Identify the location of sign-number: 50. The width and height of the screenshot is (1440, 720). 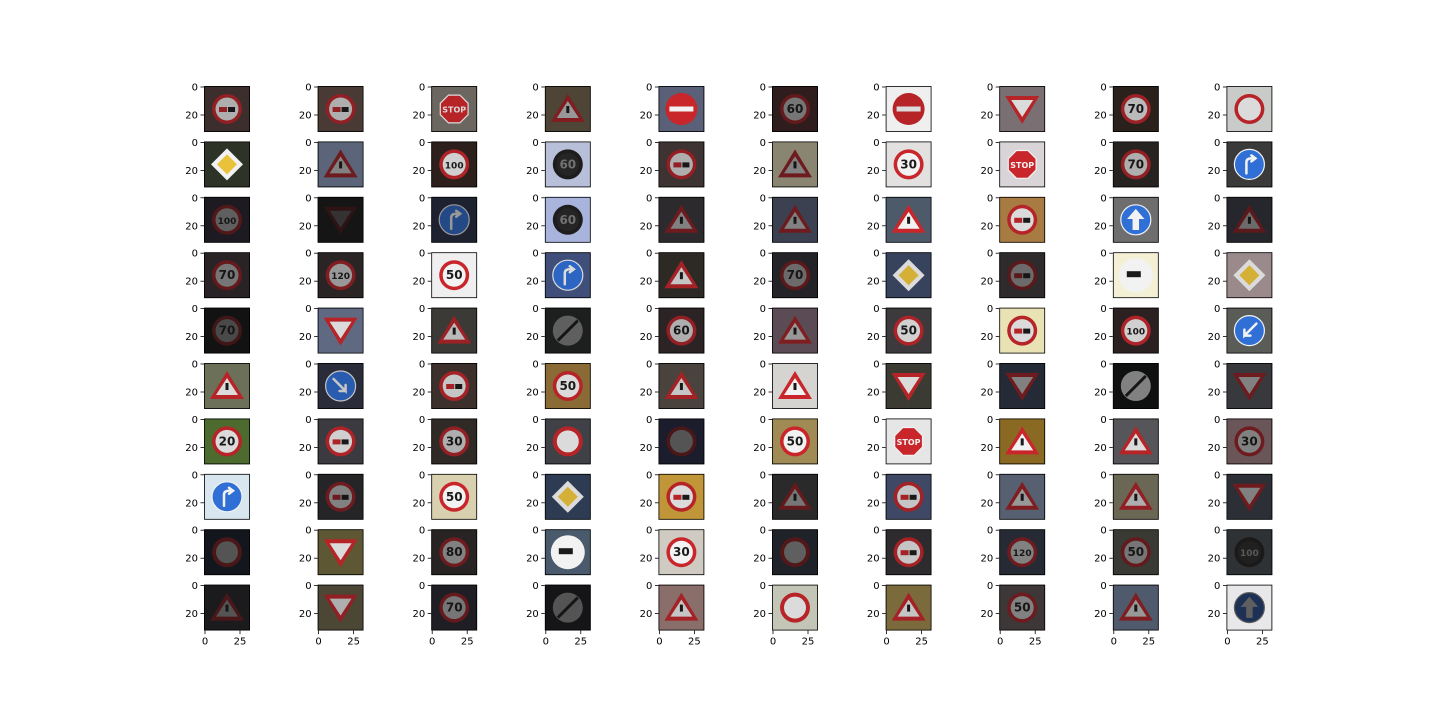
(1022, 608).